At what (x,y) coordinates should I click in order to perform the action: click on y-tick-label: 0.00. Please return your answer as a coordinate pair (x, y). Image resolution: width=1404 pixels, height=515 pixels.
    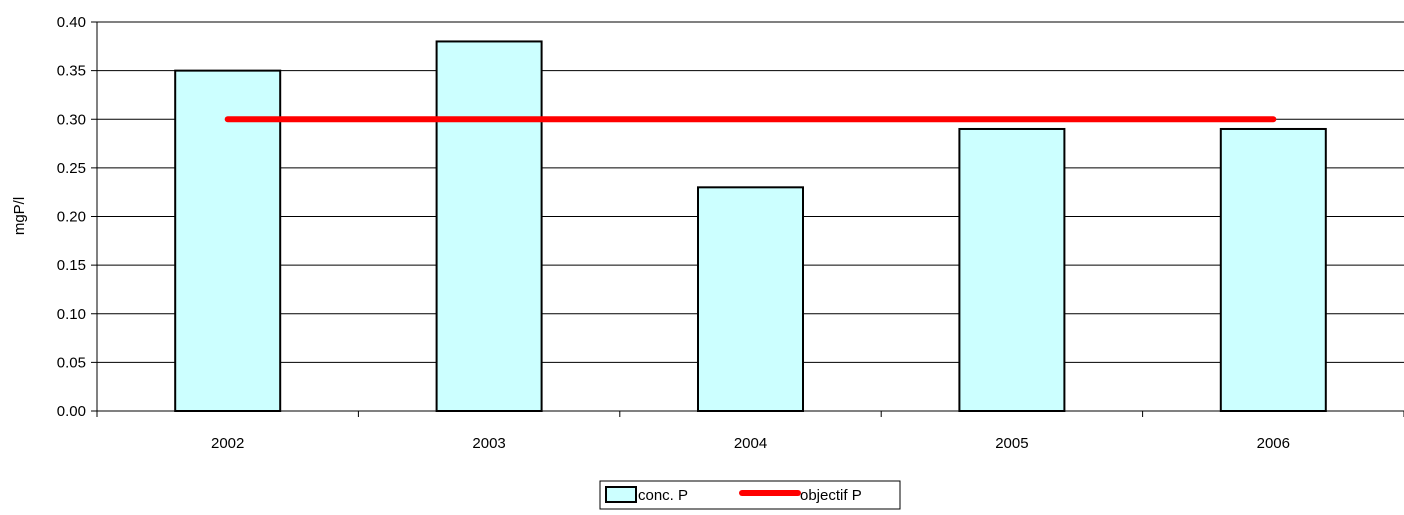
    Looking at the image, I should click on (71, 411).